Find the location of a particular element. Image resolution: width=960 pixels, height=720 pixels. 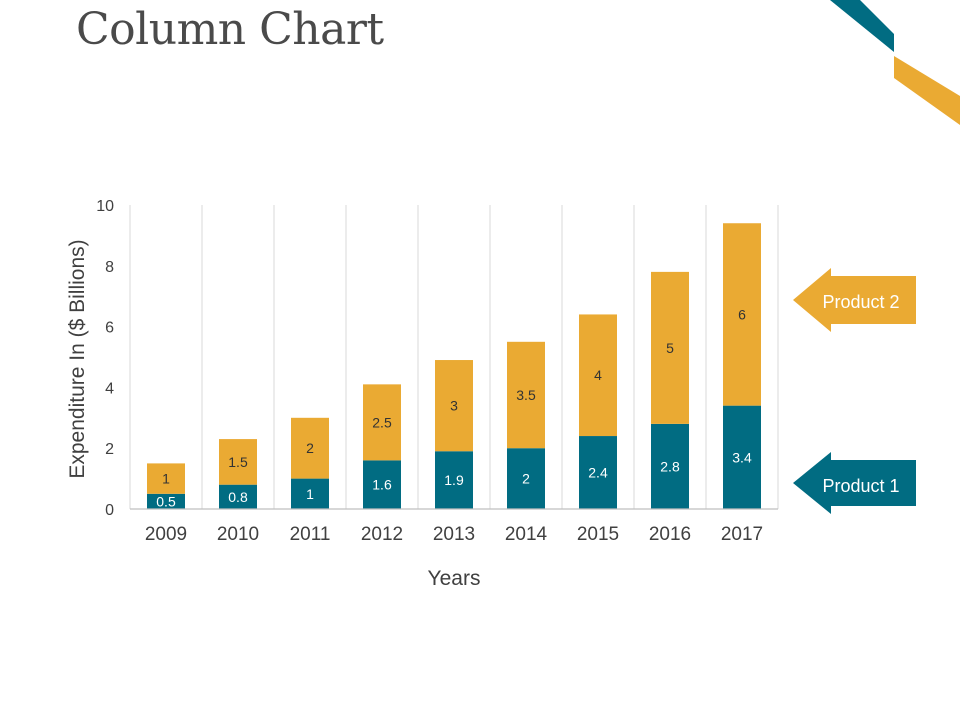

legend: Product 2 Product 1 is located at coordinates (854, 391).